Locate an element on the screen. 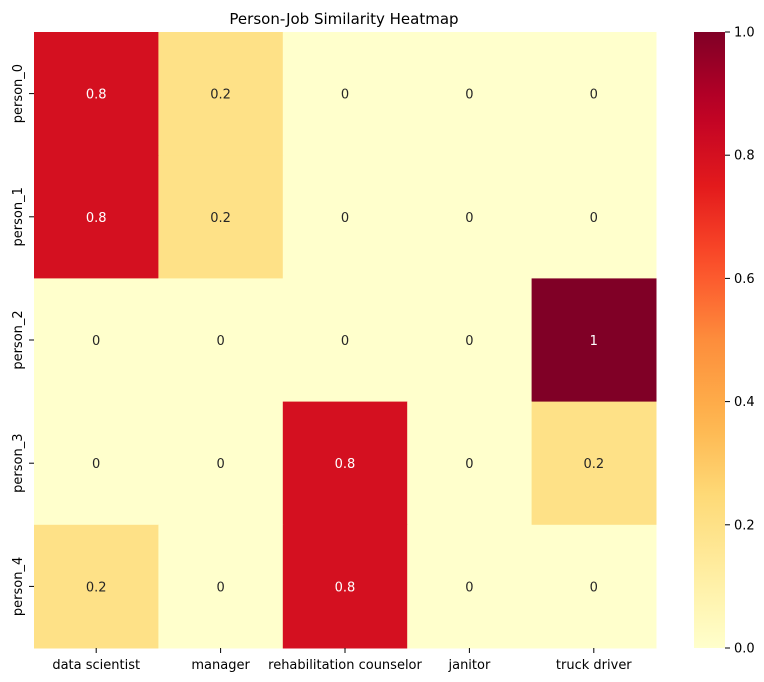 This screenshot has height=682, width=764. cell-annotation-0-2: 0 is located at coordinates (345, 95).